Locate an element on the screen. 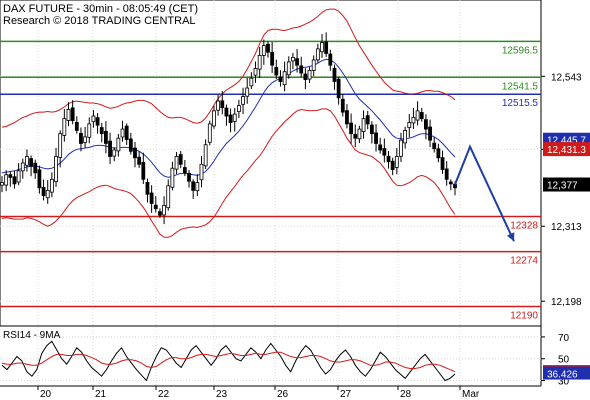  x-tick-label: 20 is located at coordinates (46, 394).